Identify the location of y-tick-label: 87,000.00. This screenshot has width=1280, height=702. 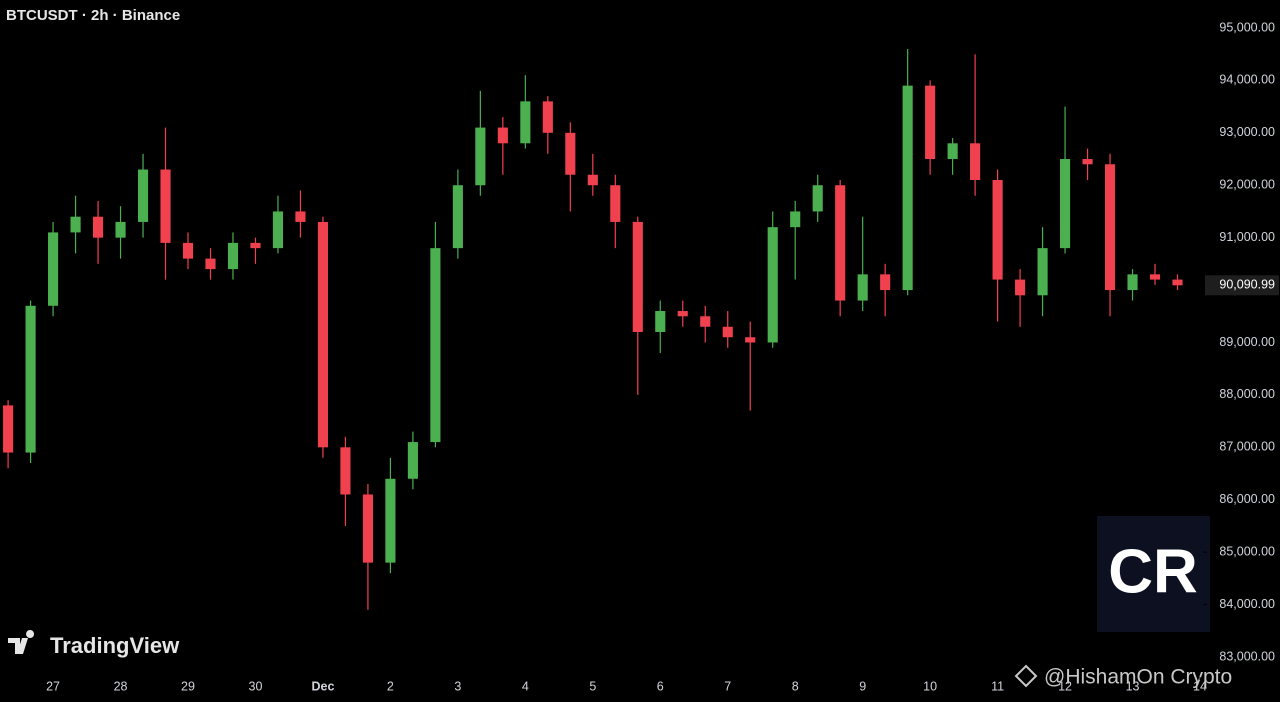
(1247, 447).